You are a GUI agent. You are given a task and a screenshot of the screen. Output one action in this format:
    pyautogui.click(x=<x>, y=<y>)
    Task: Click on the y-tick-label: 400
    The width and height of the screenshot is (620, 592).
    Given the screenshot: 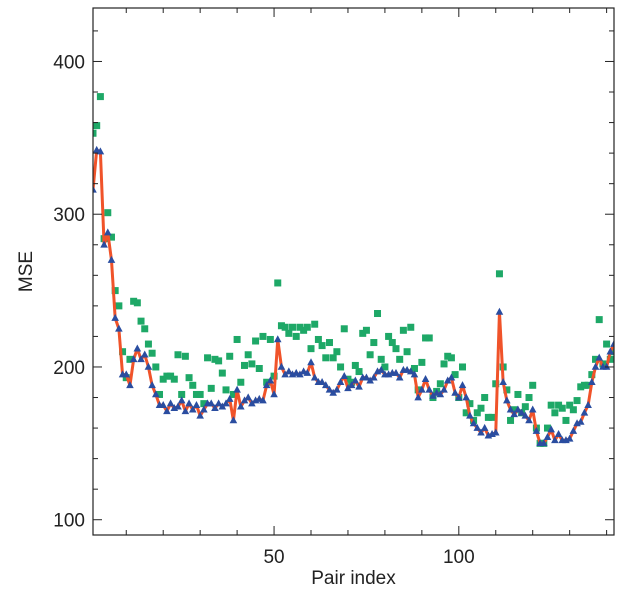 What is the action you would take?
    pyautogui.click(x=69, y=62)
    